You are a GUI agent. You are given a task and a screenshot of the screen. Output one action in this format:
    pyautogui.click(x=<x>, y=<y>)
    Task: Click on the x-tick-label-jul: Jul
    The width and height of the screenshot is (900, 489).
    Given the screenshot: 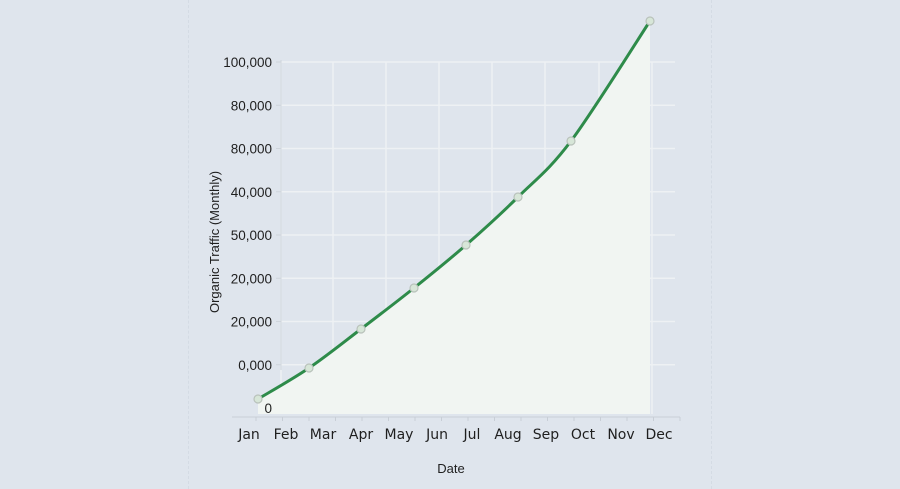 What is the action you would take?
    pyautogui.click(x=472, y=435)
    